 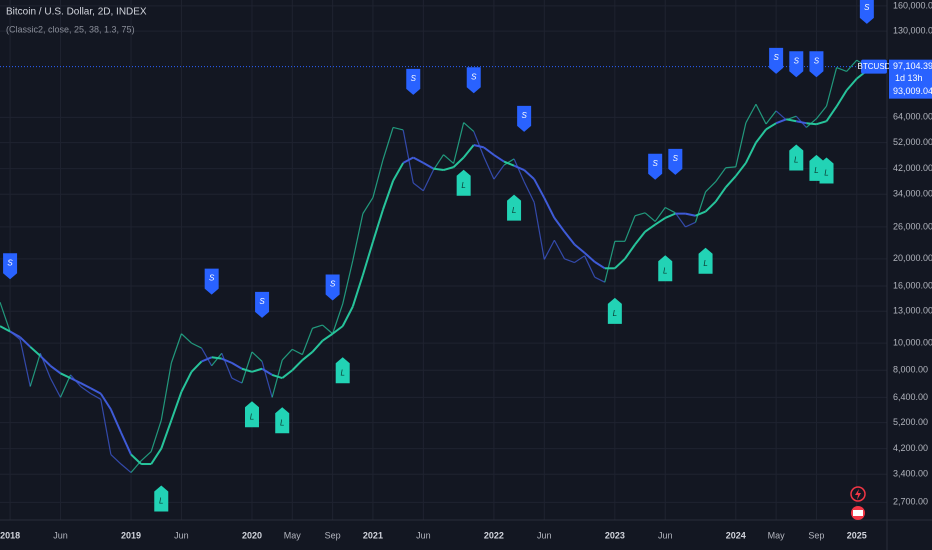 I want to click on y-tick-label: 8,000.00, so click(x=910, y=370).